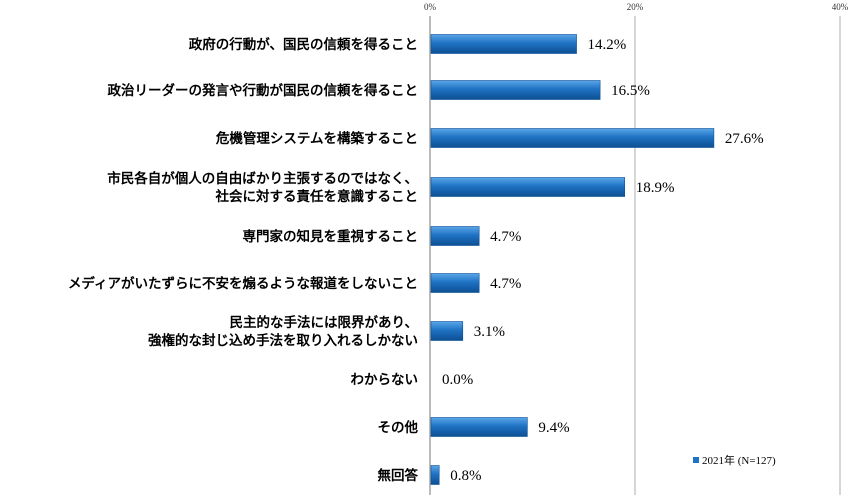 This screenshot has width=860, height=499. Describe the element at coordinates (457, 380) in the screenshot. I see `data-label: 0.0%` at that location.